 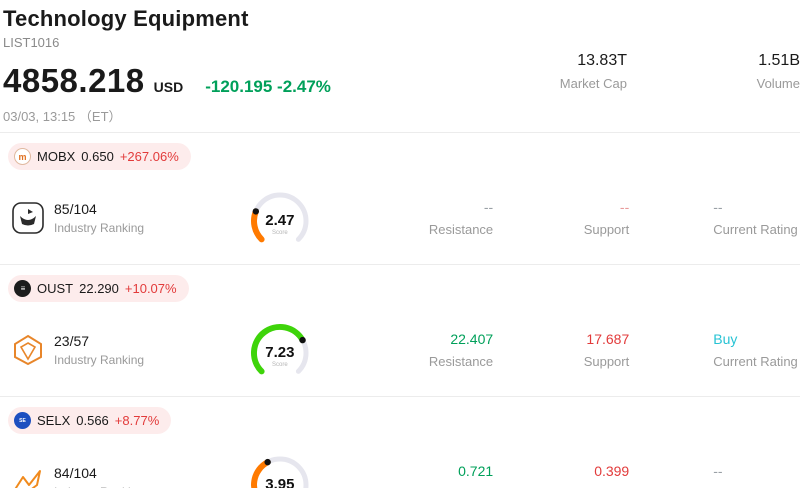 What do you see at coordinates (75, 209) in the screenshot?
I see `industry-ranking-value: 85/104` at bounding box center [75, 209].